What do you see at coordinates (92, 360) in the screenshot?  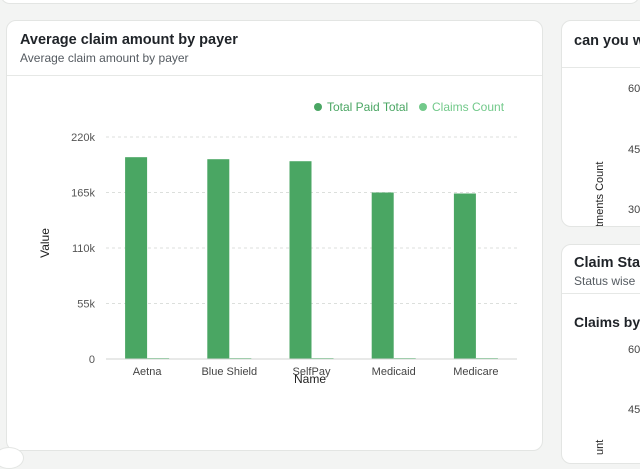 I see `y-tick-label: 0` at bounding box center [92, 360].